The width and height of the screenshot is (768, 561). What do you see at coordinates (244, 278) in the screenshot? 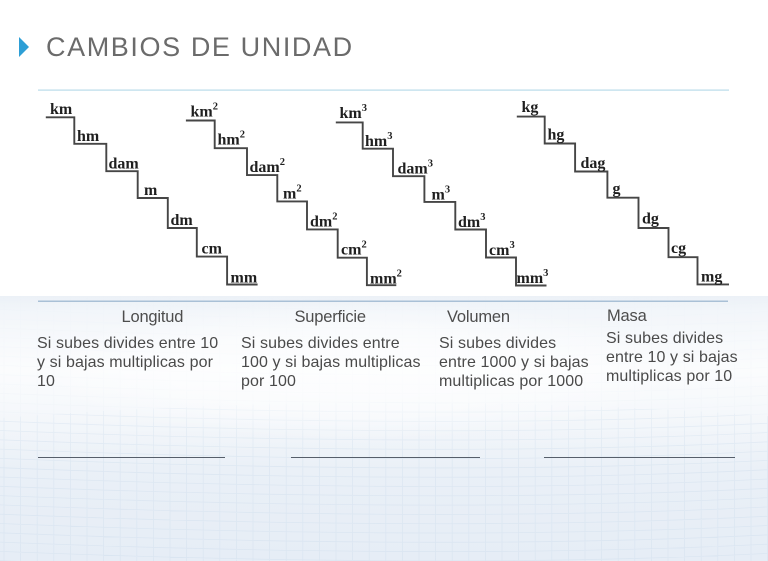
I see `svg-text: mm` at bounding box center [244, 278].